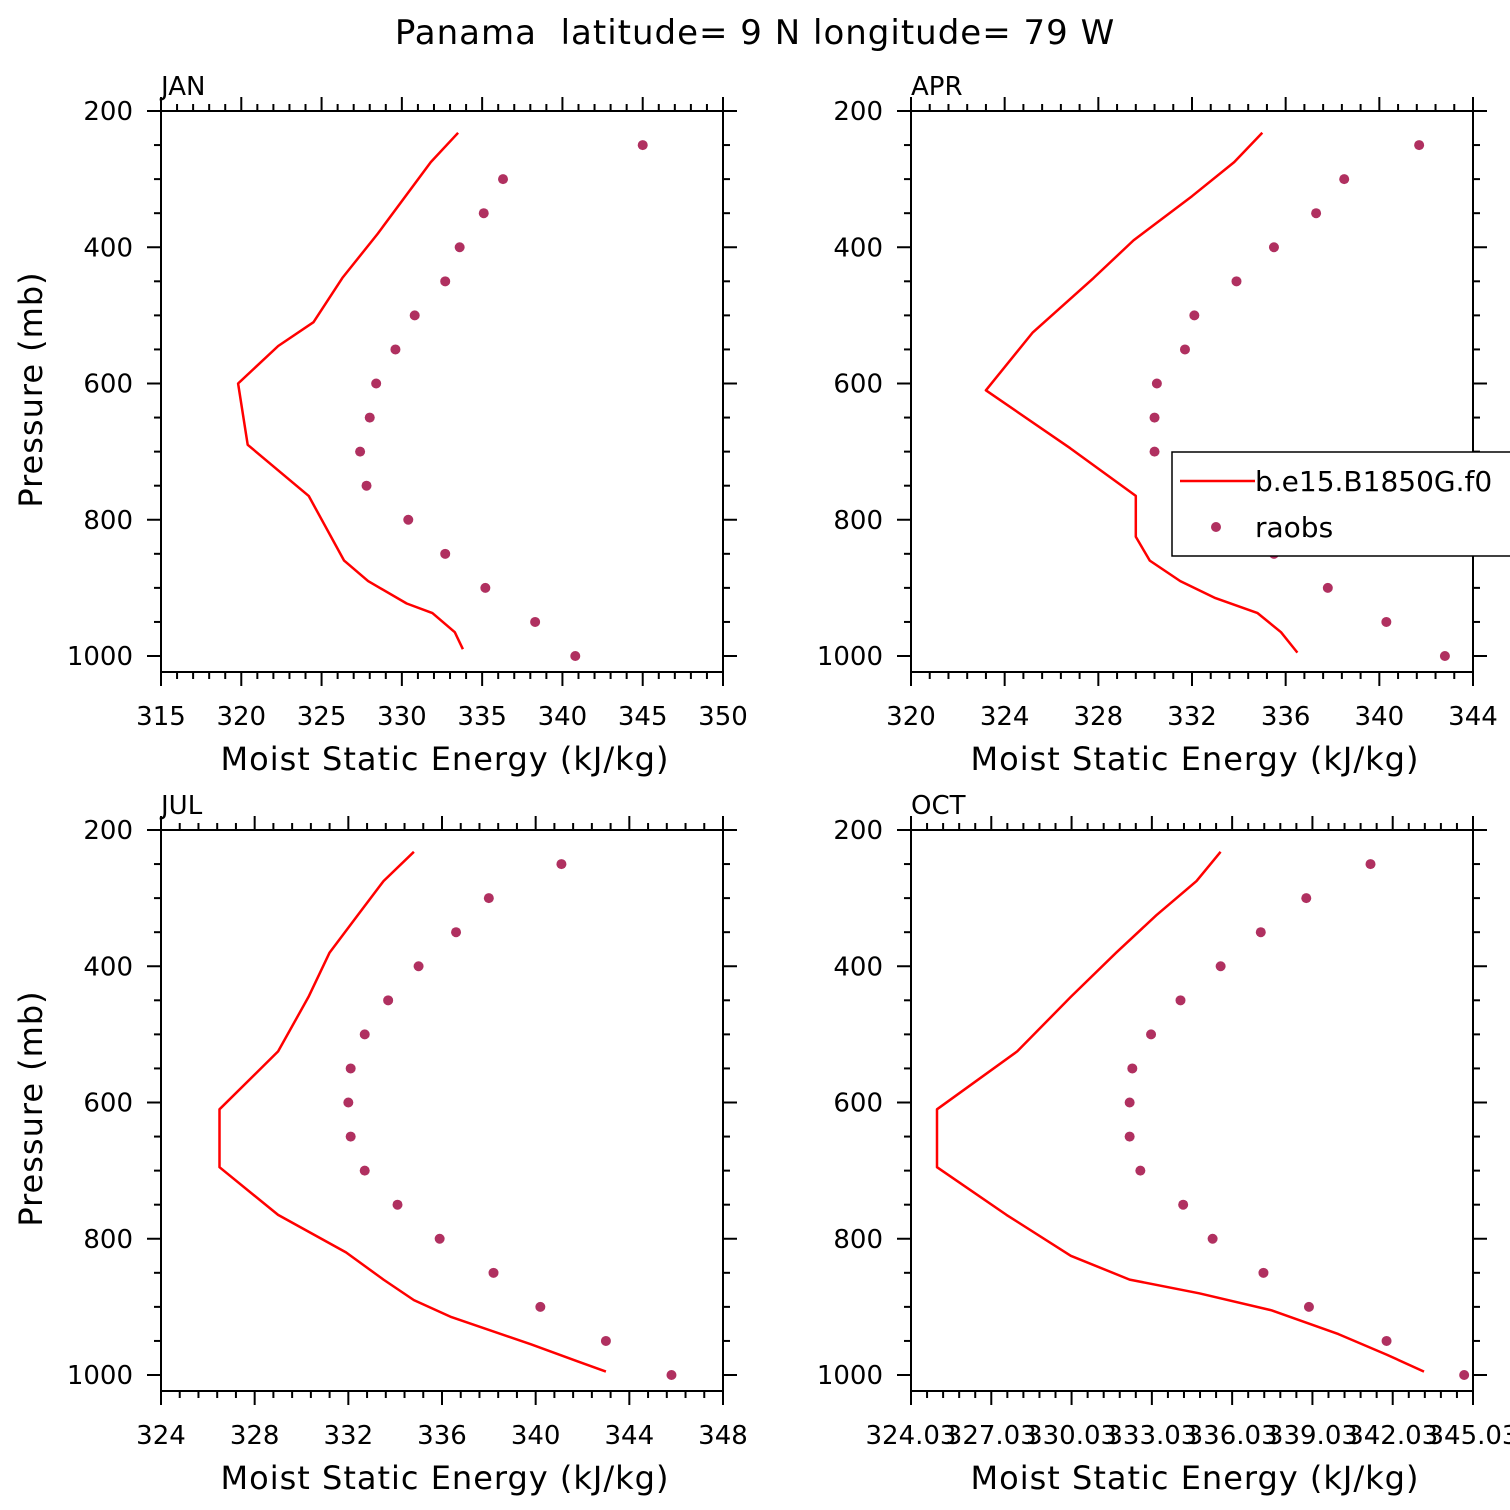 Image resolution: width=1510 pixels, height=1510 pixels. What do you see at coordinates (1232, 1436) in the screenshot?
I see `x-tick-label: 336.03` at bounding box center [1232, 1436].